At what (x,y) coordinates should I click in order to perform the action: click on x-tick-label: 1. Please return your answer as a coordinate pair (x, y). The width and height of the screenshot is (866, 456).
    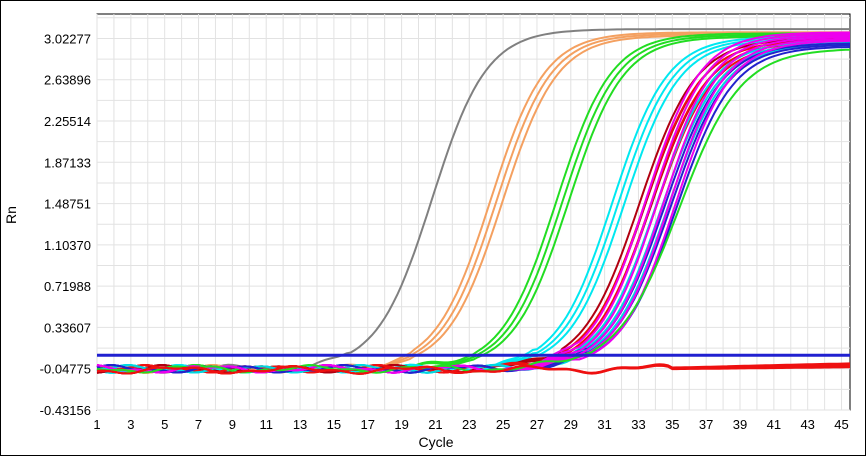
    Looking at the image, I should click on (96, 424).